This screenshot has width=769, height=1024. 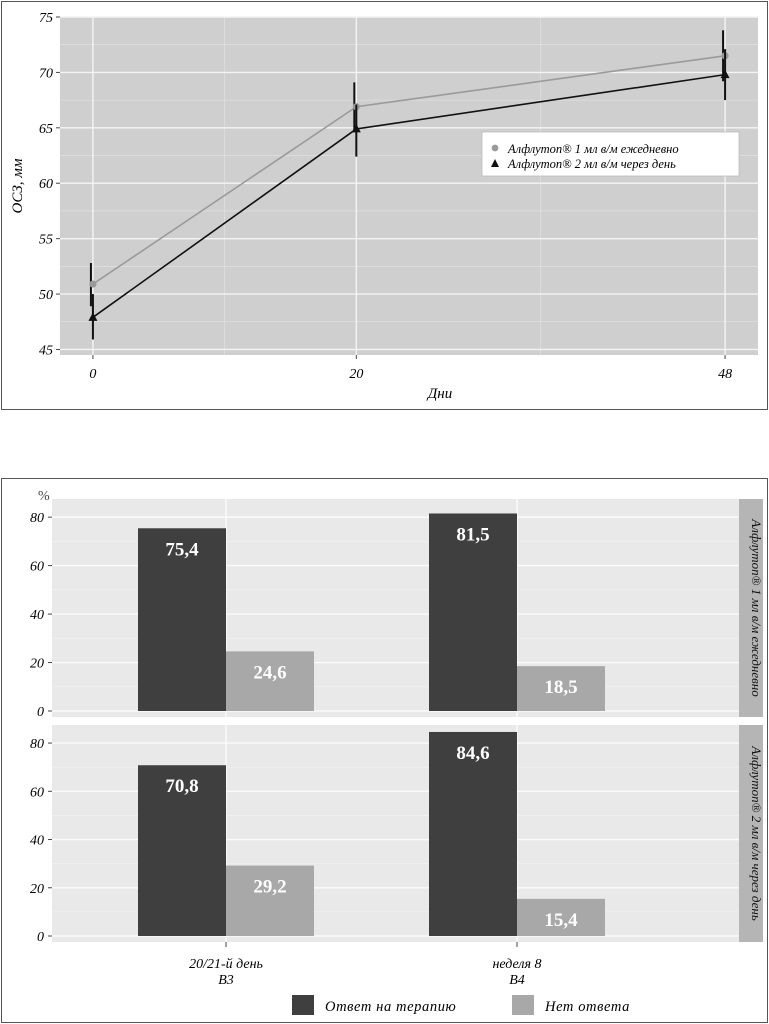 What do you see at coordinates (756, 833) in the screenshot?
I see `facet-strip-label: Алфлутоп® 2 мл в/м через день` at bounding box center [756, 833].